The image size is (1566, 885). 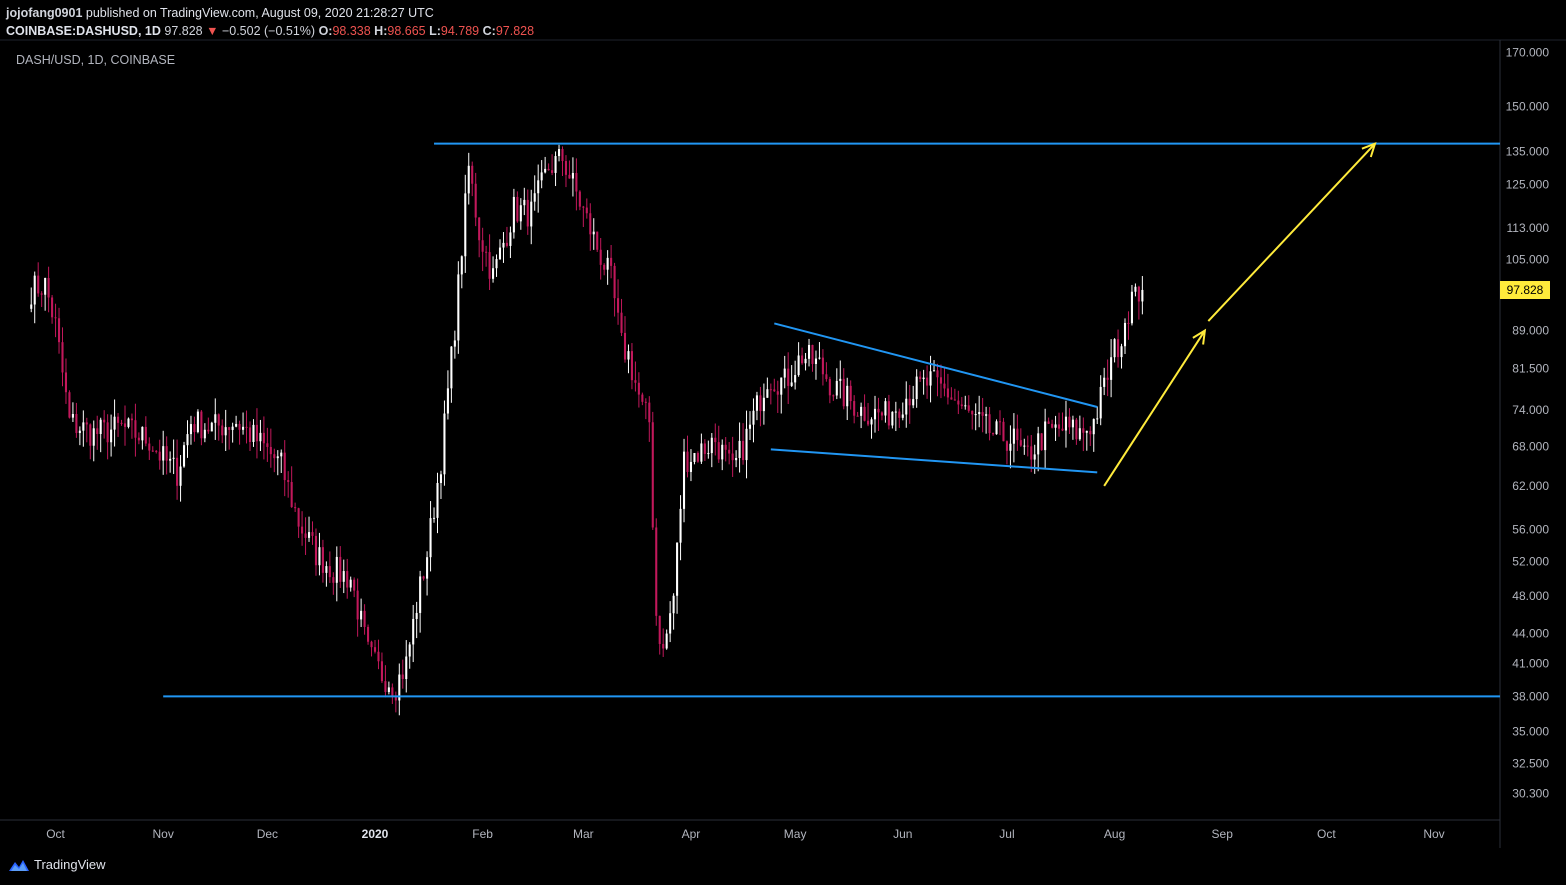 What do you see at coordinates (44, 13) in the screenshot?
I see `author-name: jojofang0901` at bounding box center [44, 13].